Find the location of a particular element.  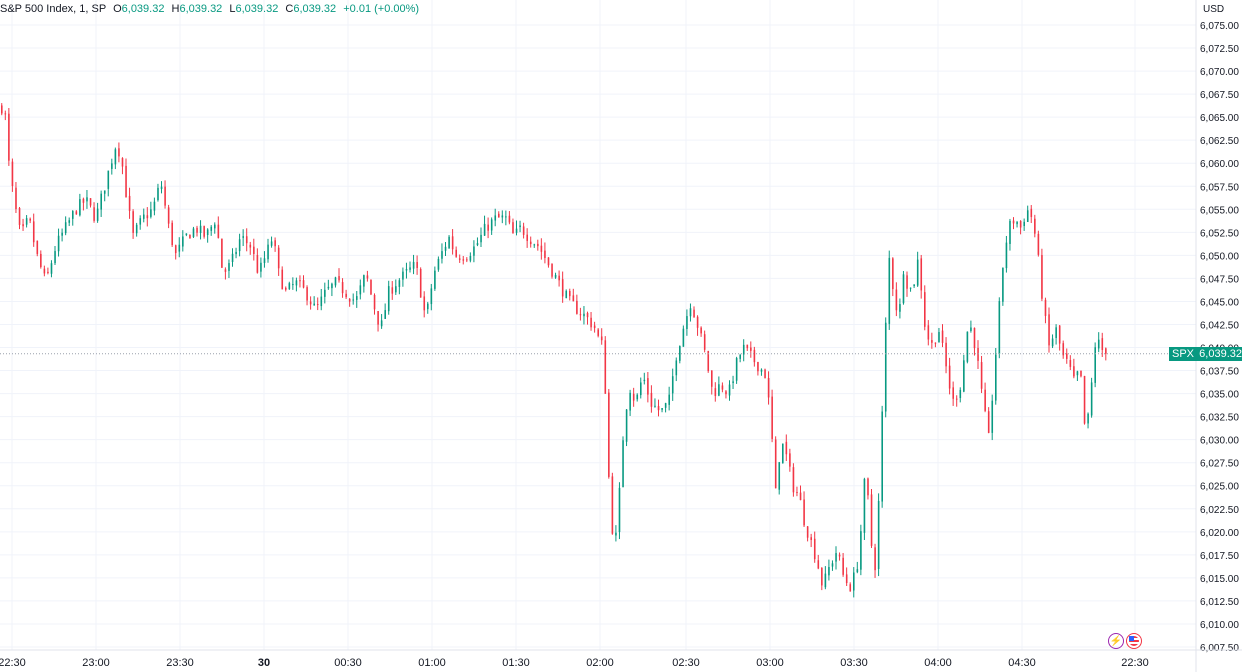

legend-open-value: 6,039.32 is located at coordinates (143, 9).